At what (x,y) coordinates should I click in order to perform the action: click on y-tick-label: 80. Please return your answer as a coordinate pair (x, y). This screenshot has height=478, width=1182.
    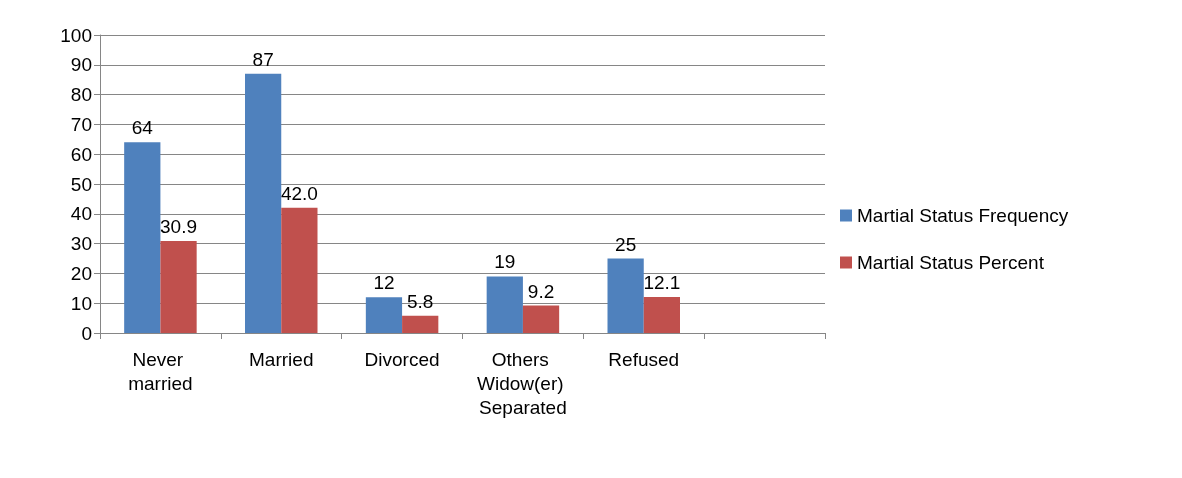
    Looking at the image, I should click on (81, 95).